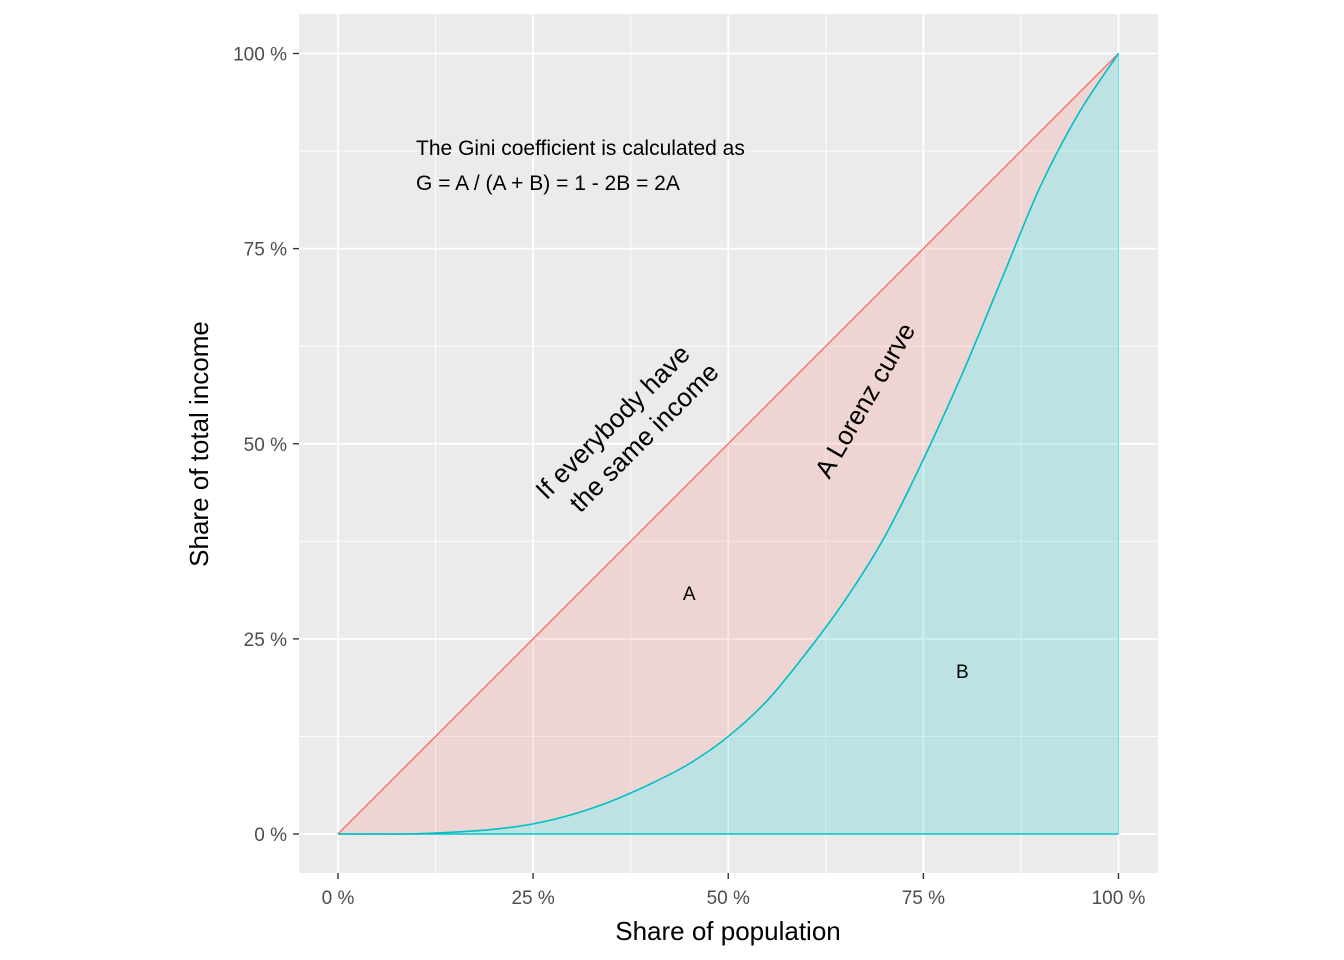 Image resolution: width=1344 pixels, height=960 pixels. What do you see at coordinates (1119, 898) in the screenshot?
I see `x-tick-label: 100 %` at bounding box center [1119, 898].